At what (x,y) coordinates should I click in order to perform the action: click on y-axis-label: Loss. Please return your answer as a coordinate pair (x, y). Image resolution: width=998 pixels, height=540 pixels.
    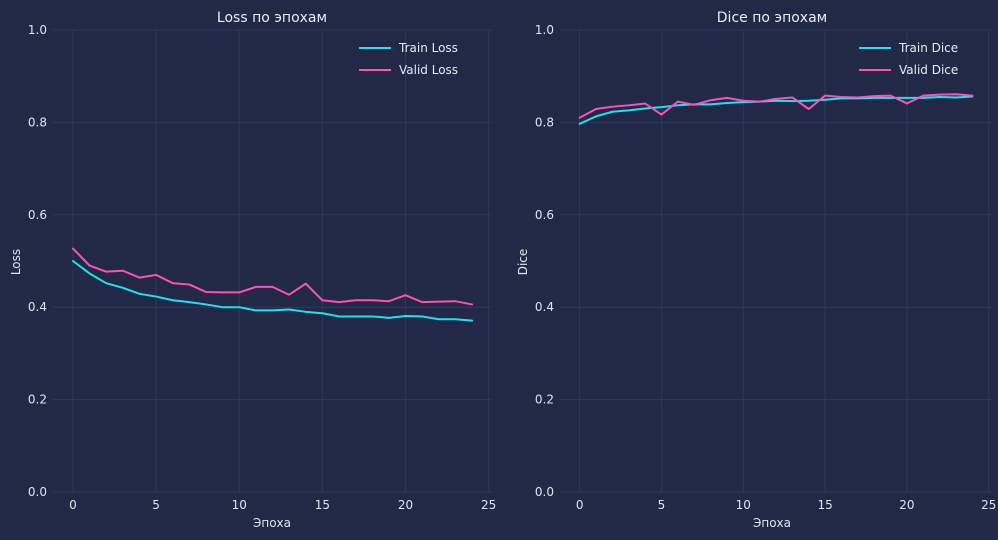
    Looking at the image, I should click on (16, 262).